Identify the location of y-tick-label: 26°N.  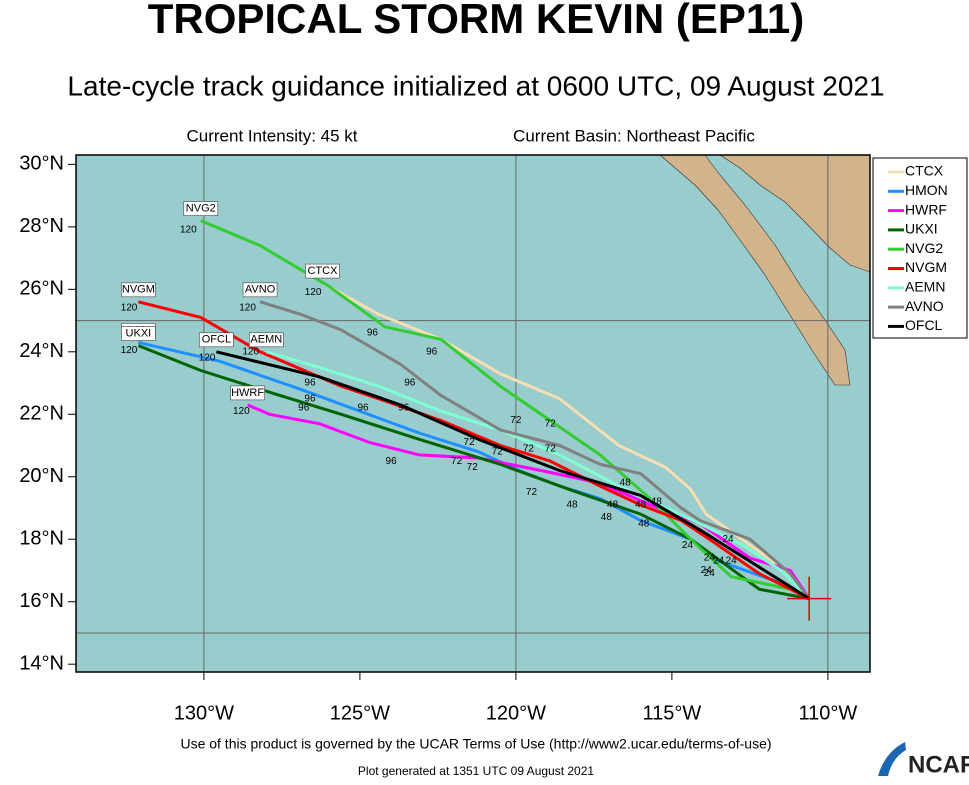
(41, 289).